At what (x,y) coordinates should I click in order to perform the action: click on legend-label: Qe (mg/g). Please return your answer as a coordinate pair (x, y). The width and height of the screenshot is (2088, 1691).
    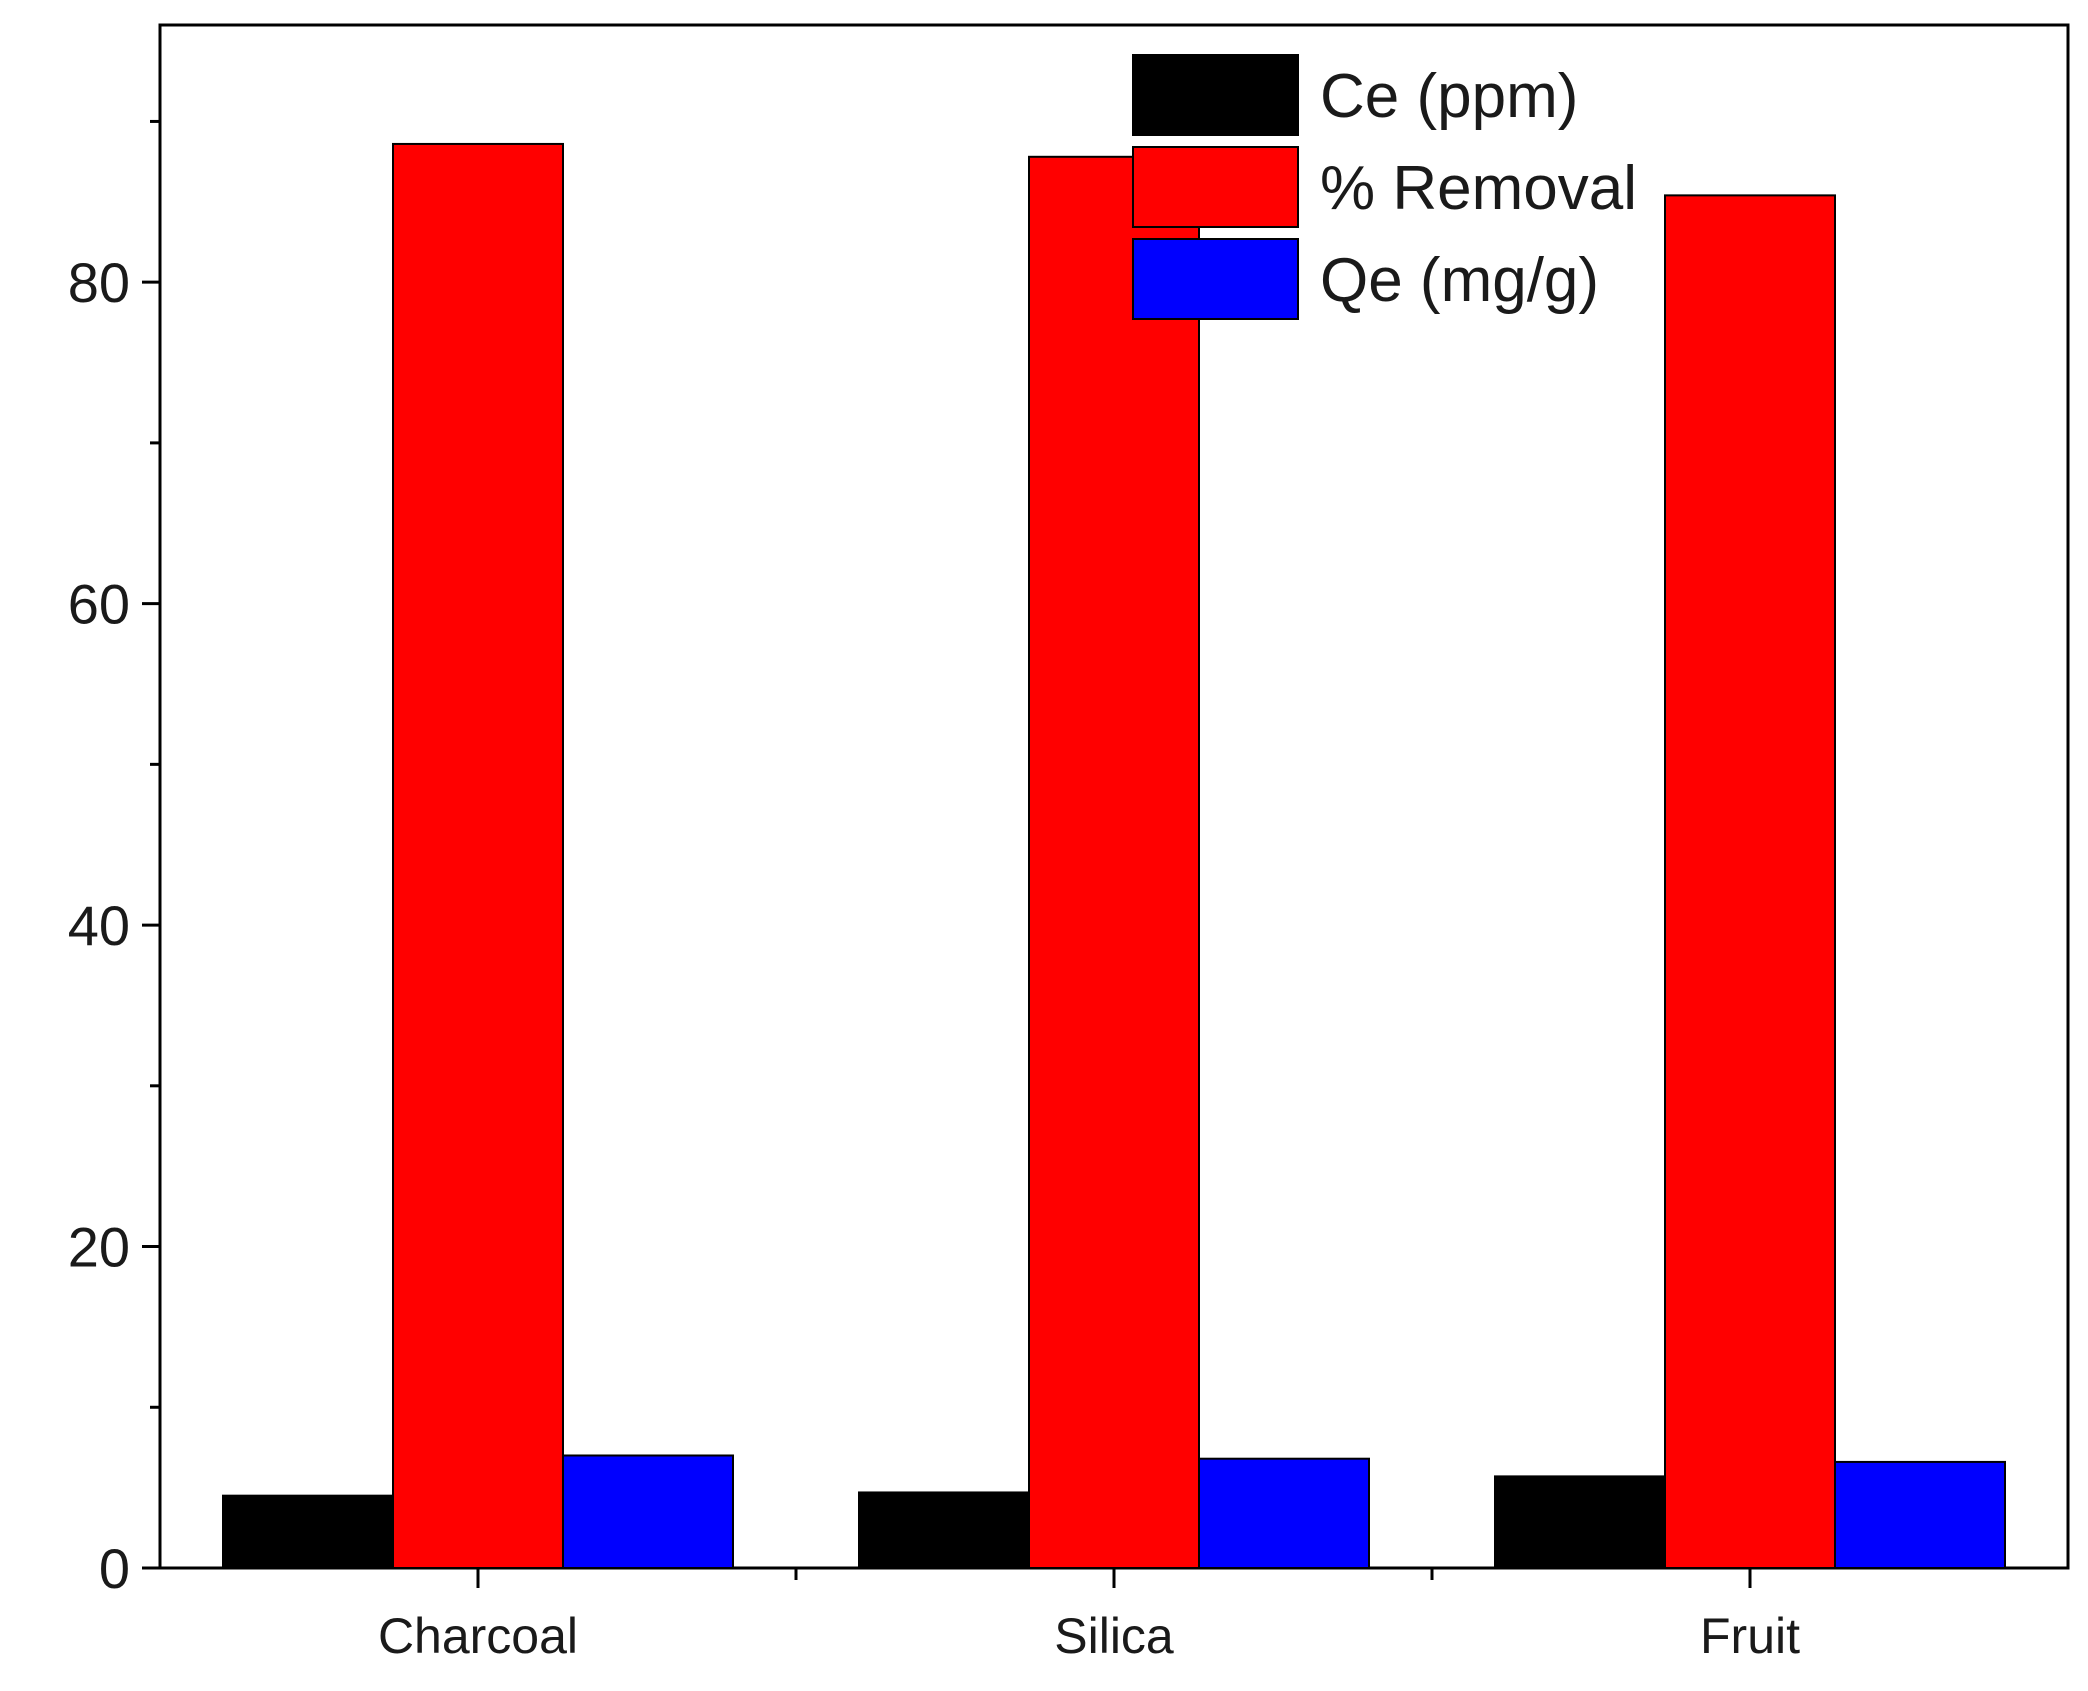
    Looking at the image, I should click on (1459, 280).